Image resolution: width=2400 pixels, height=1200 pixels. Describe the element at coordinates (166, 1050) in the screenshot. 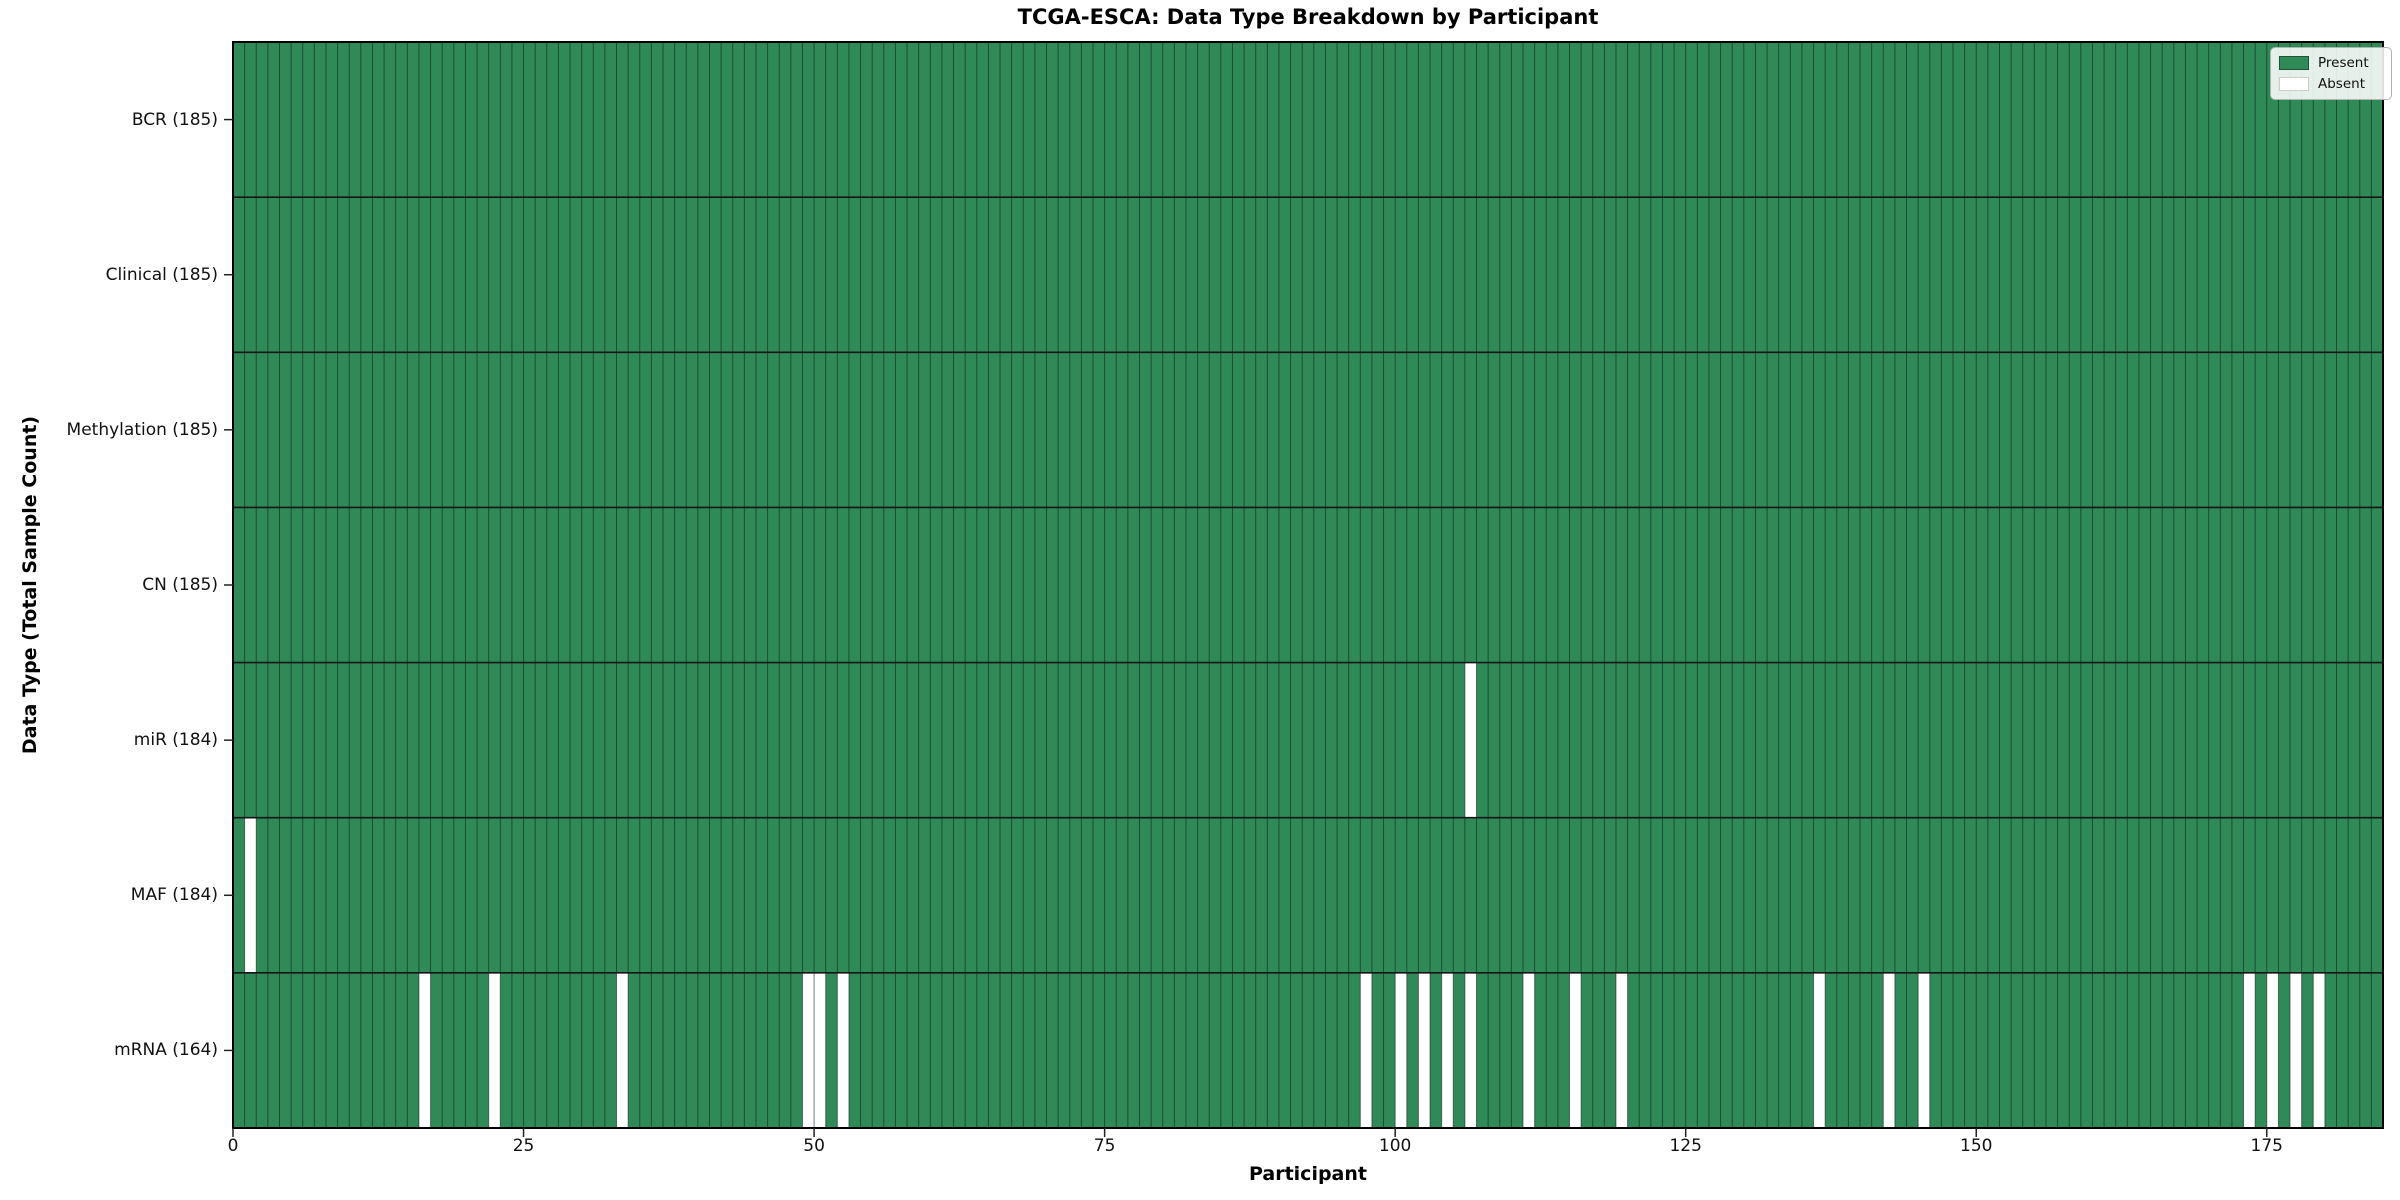

I see `y-tick-label-mRNA: mRNA (164)` at that location.